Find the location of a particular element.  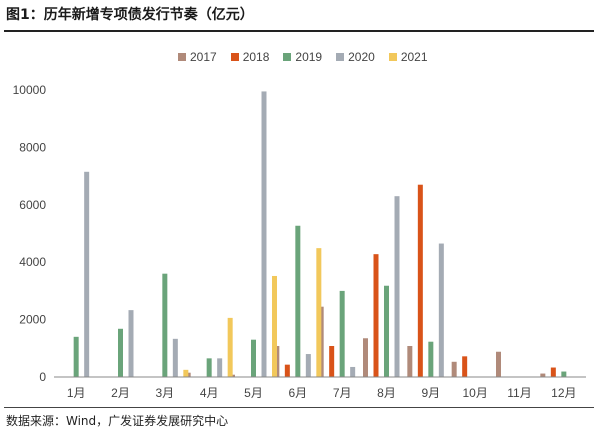

x-tick-label: 9月 is located at coordinates (430, 393).